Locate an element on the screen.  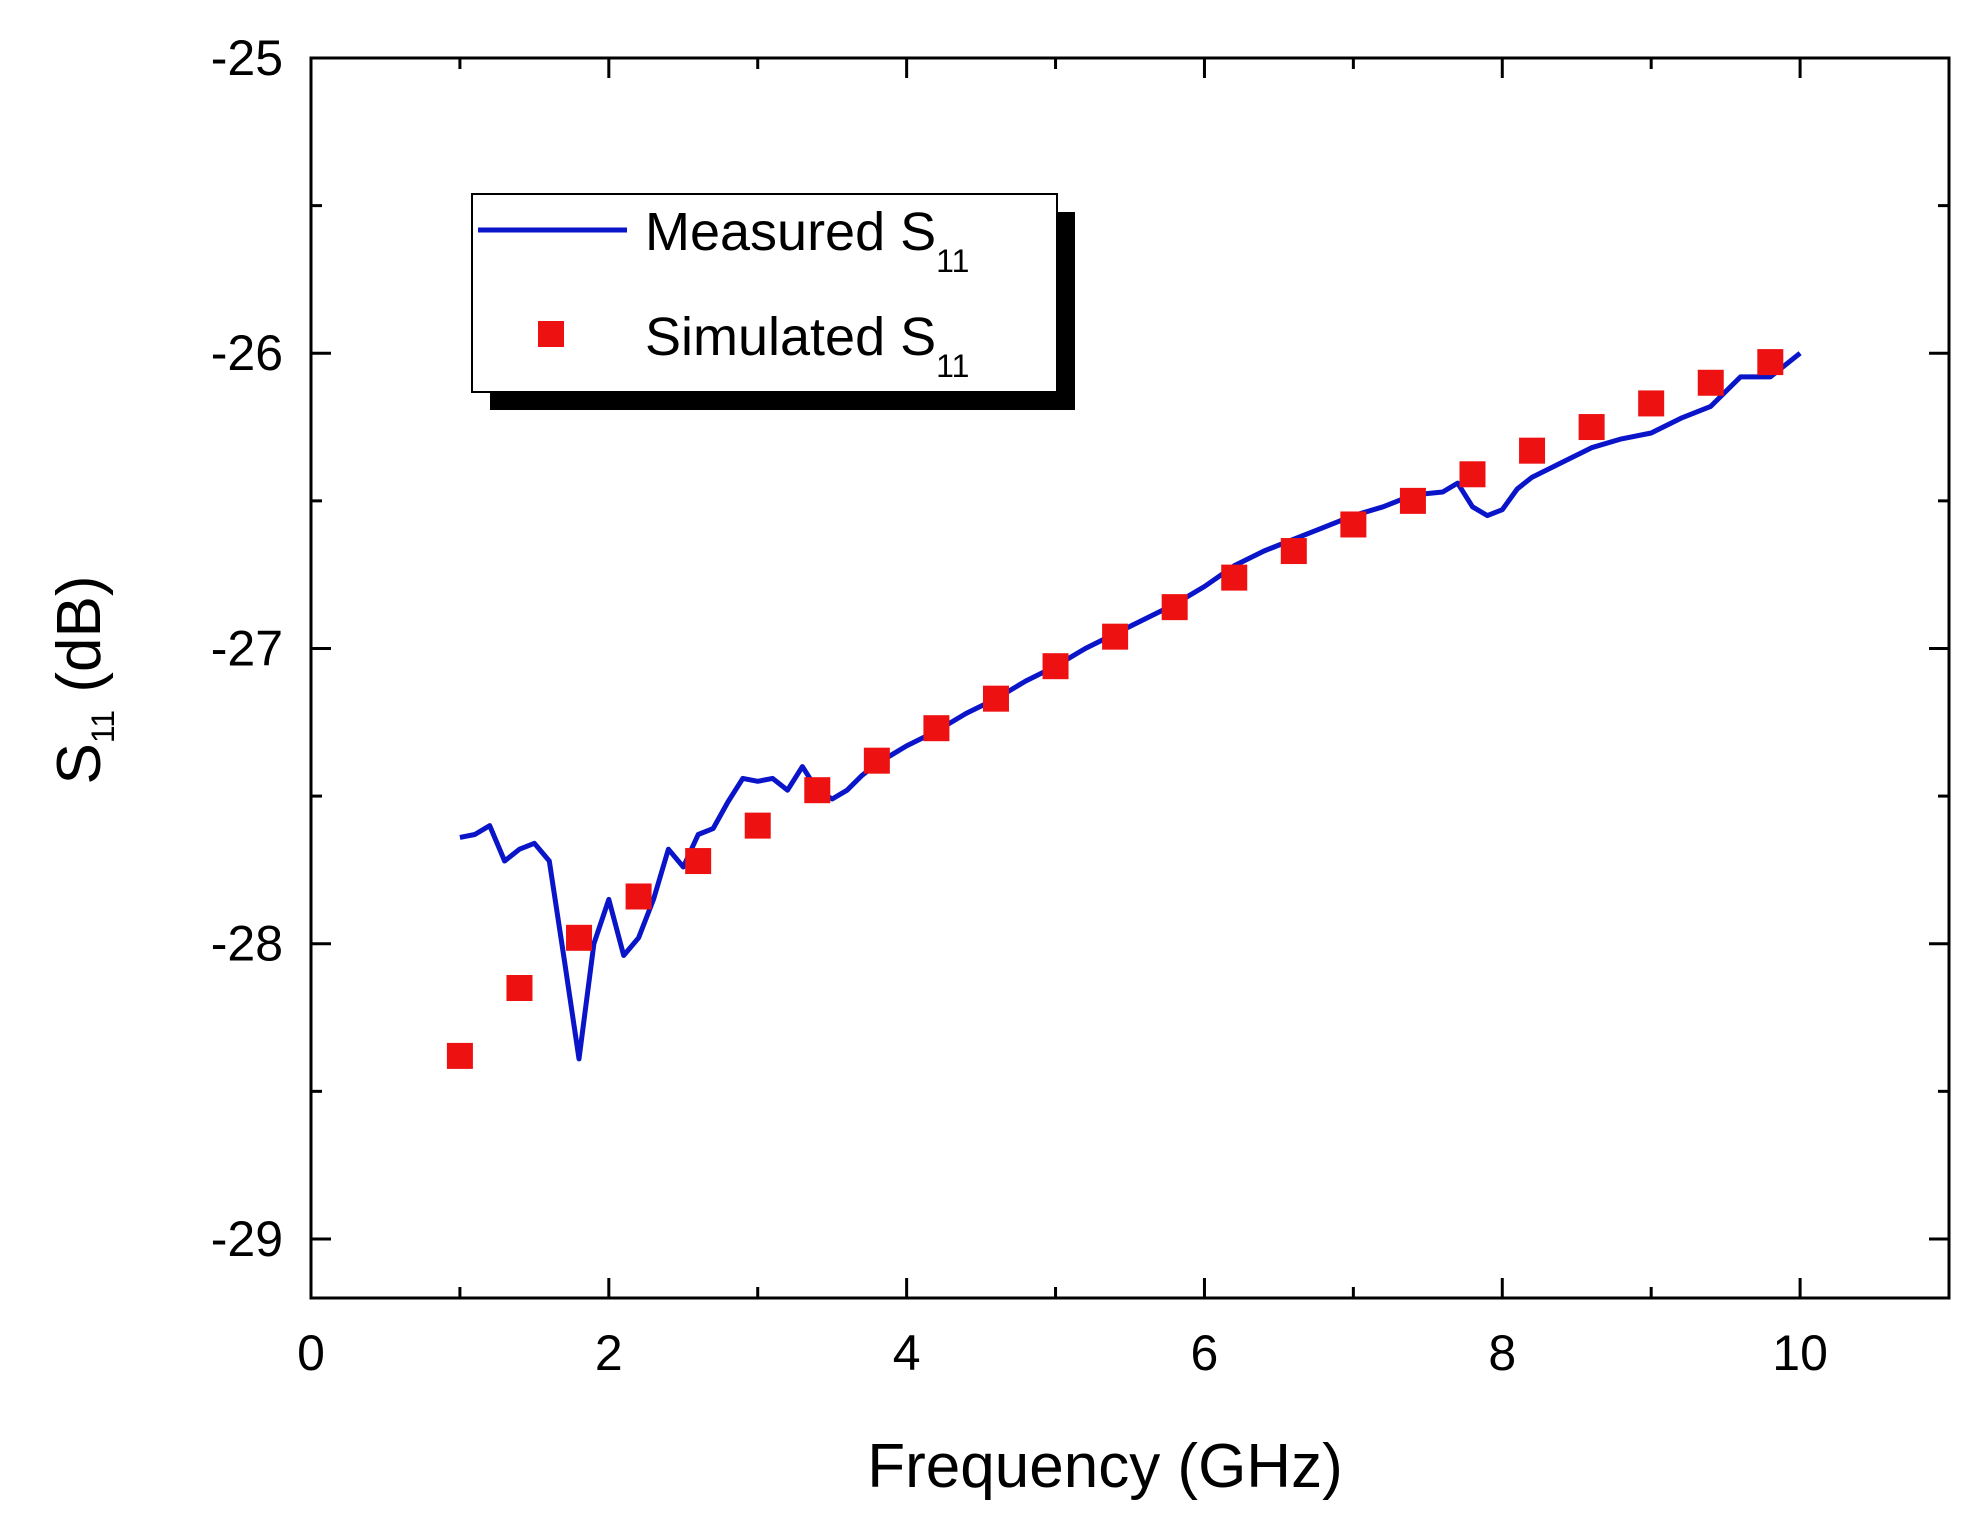
legend: Measured S11 Simulated S11 is located at coordinates (773, 301).